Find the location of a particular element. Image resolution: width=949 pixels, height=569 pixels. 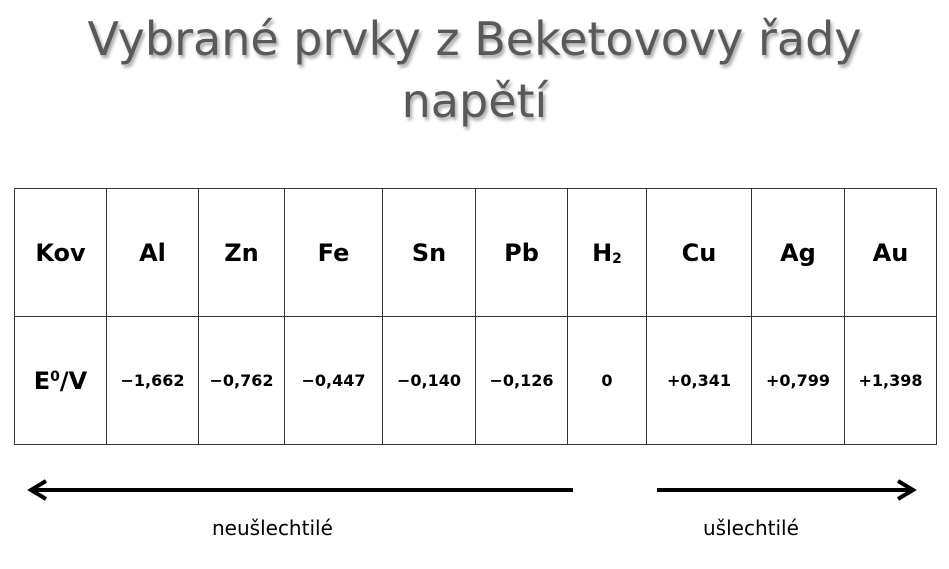

value-ag: +0,799 is located at coordinates (798, 380).